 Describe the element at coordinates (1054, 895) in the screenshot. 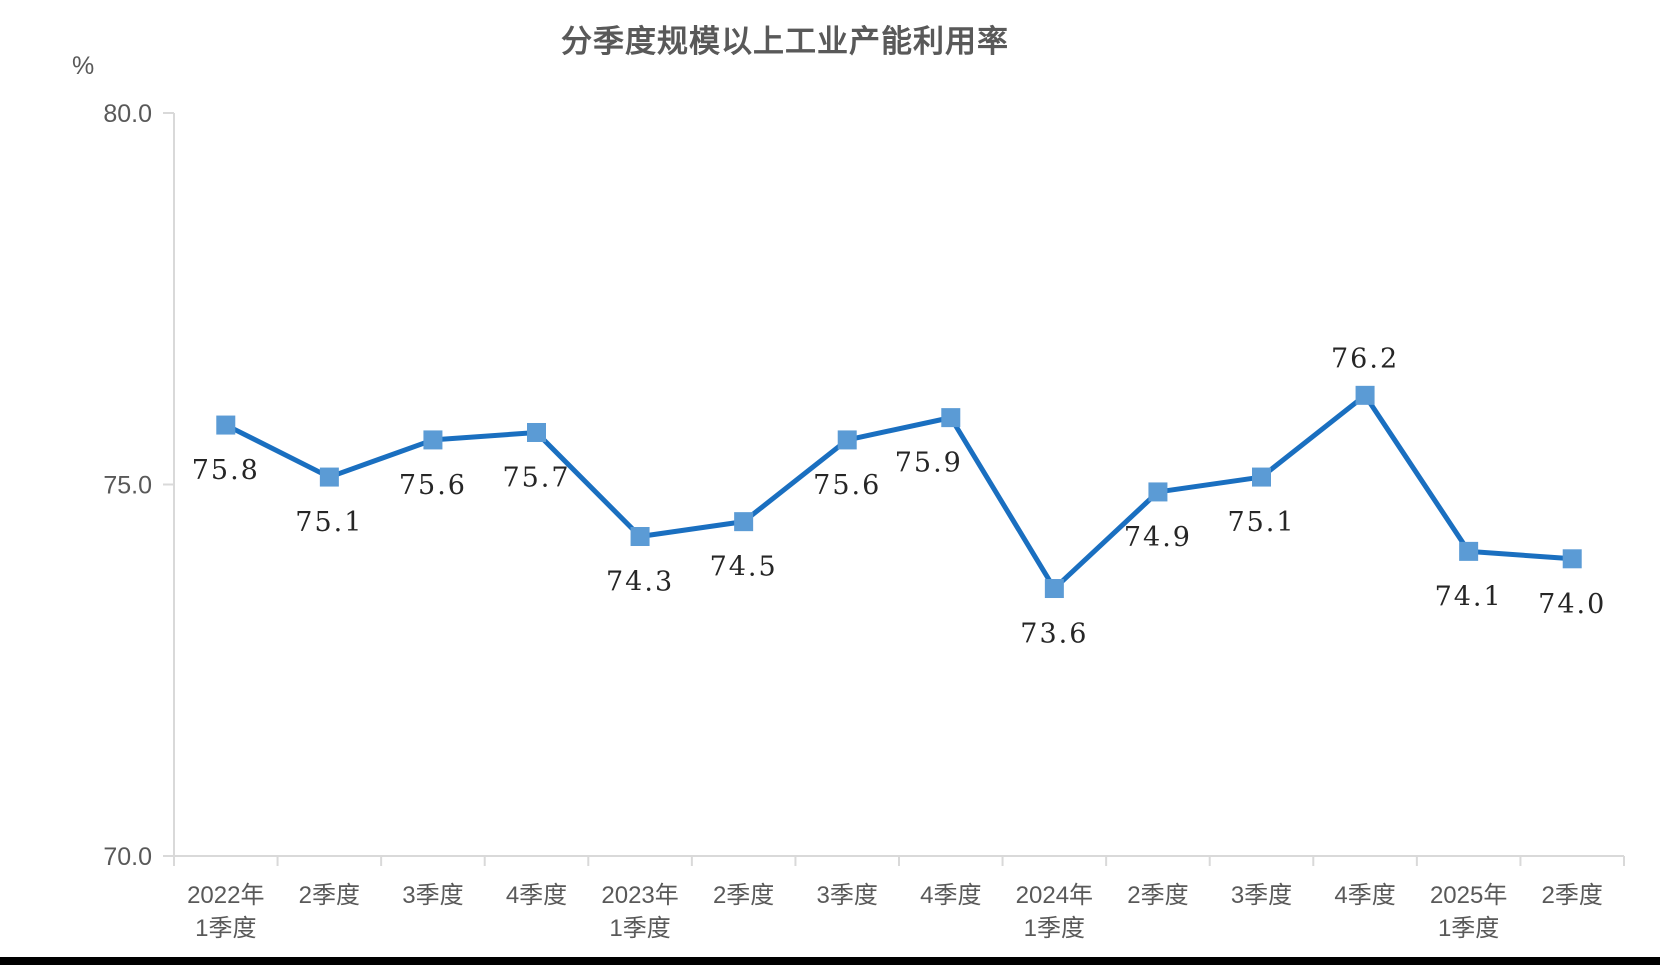

I see `x-axis-category-label: 2024年` at that location.